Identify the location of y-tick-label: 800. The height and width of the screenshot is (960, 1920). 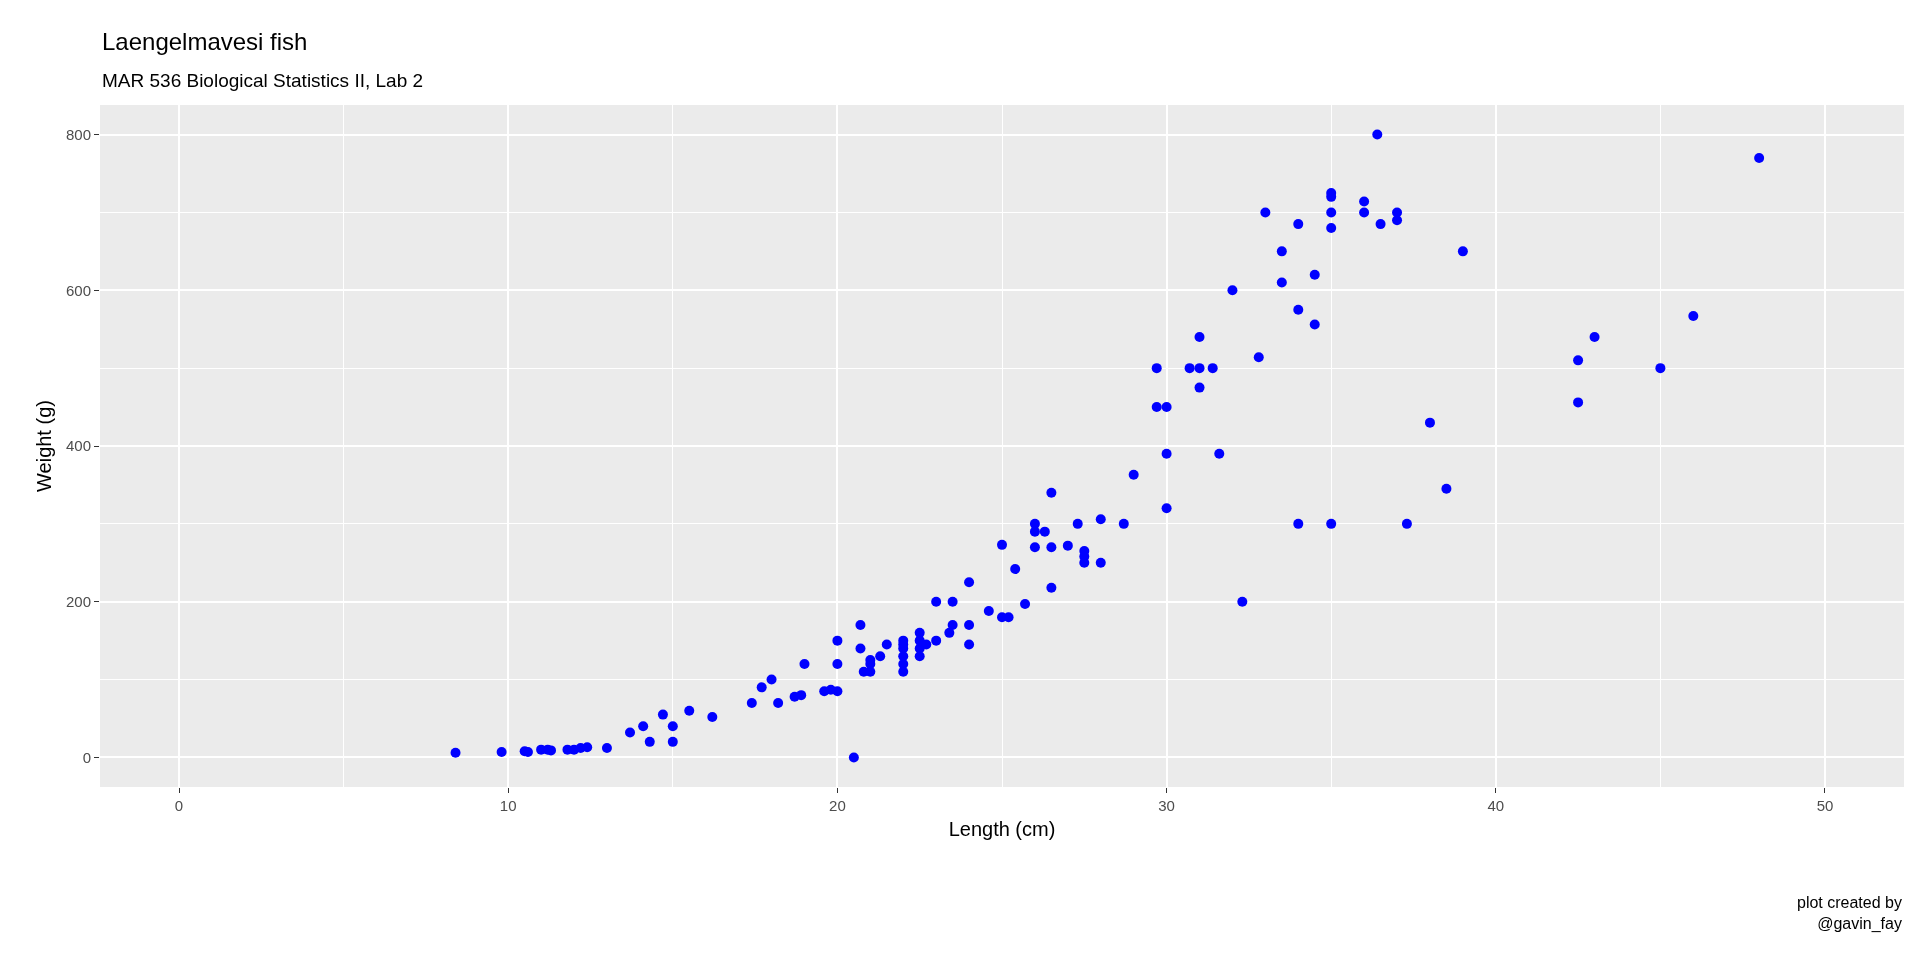
(78, 134).